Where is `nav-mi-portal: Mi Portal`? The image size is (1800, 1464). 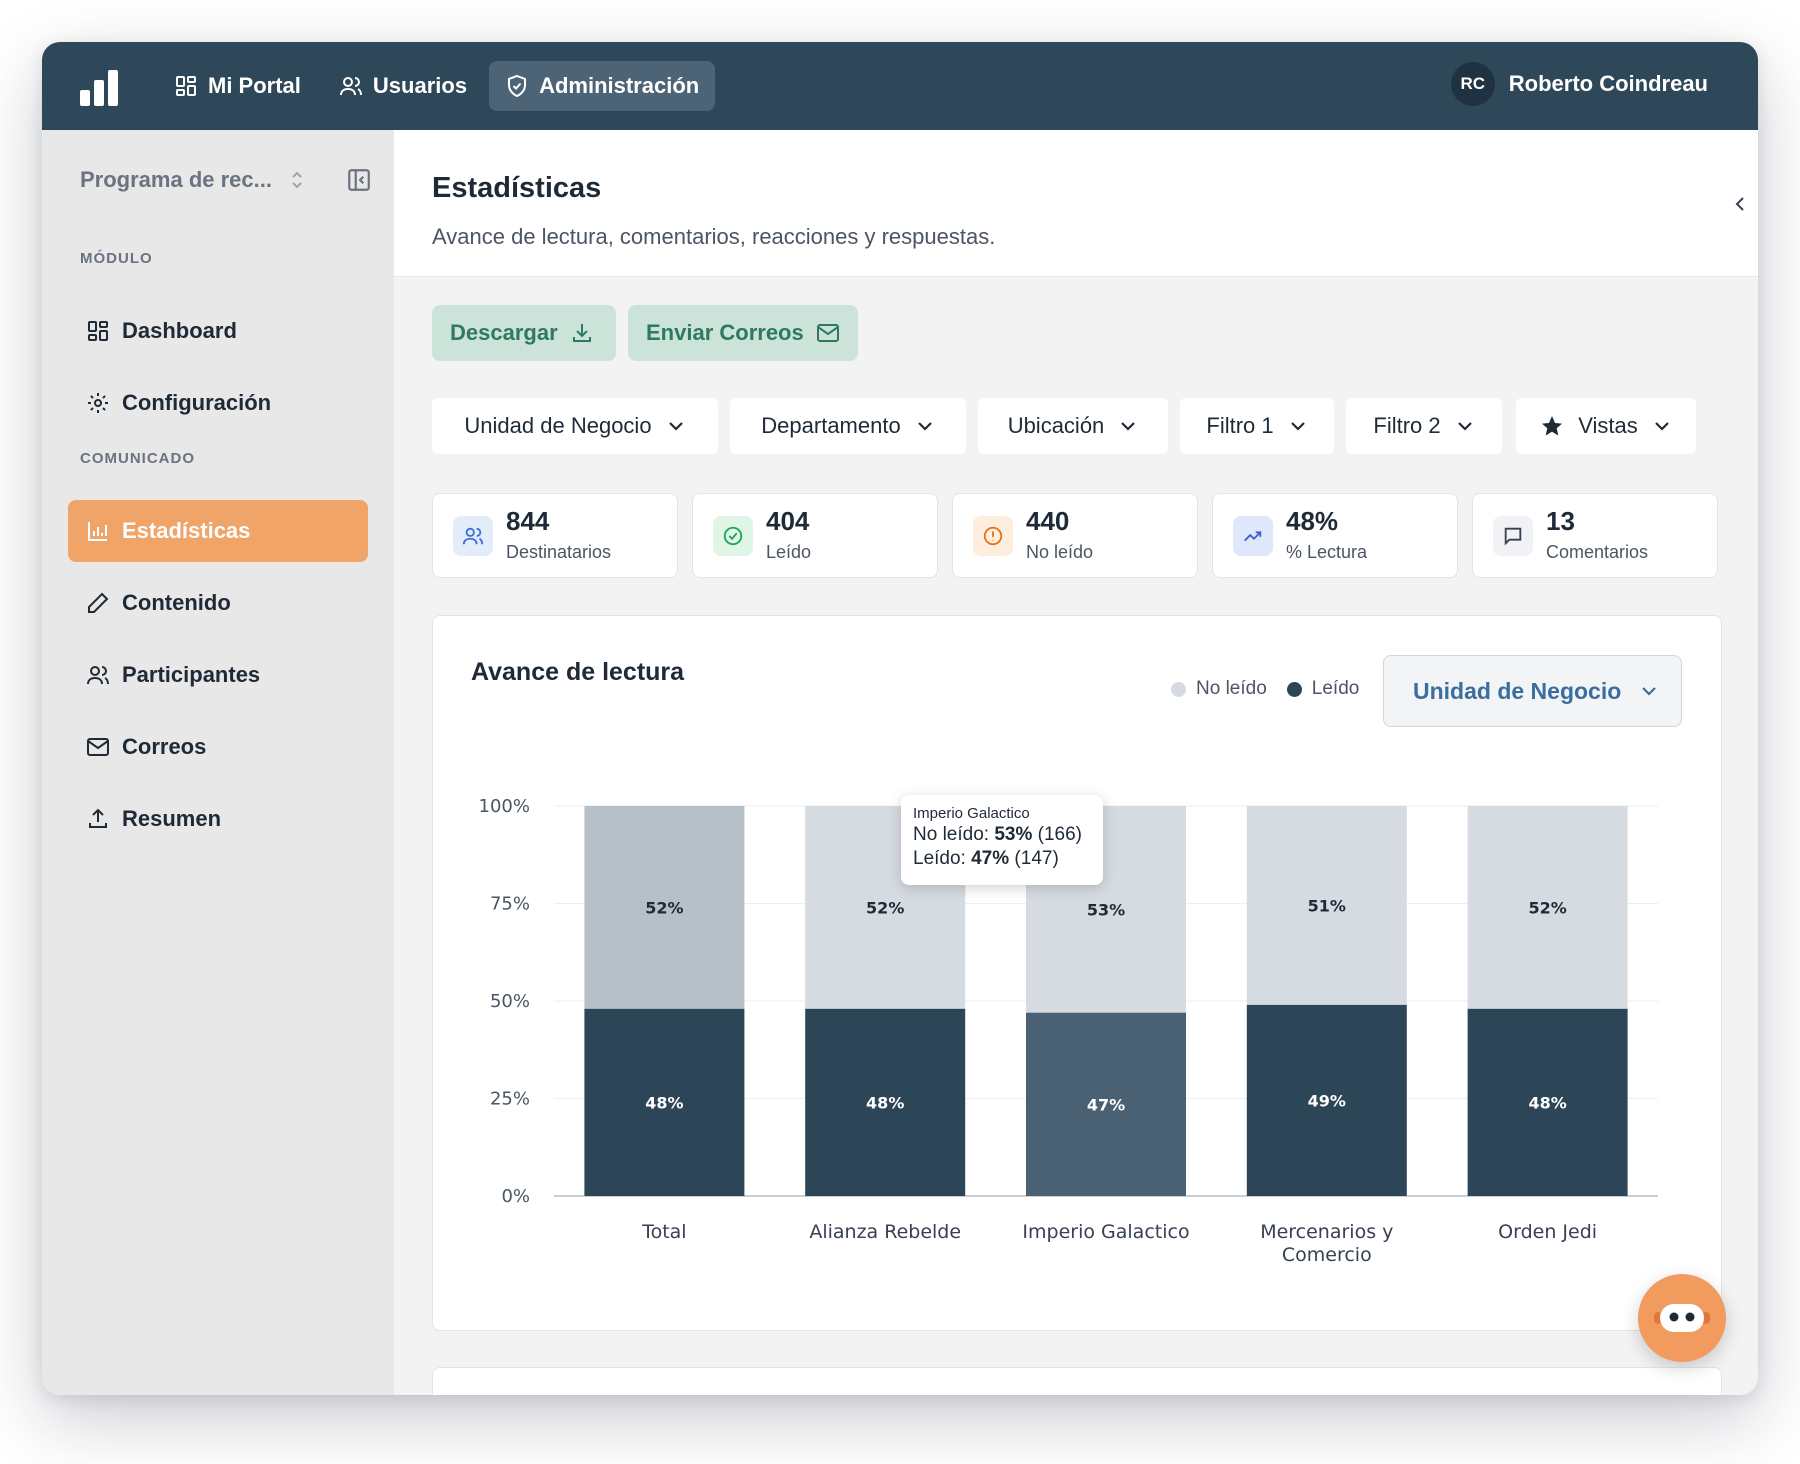 nav-mi-portal: Mi Portal is located at coordinates (237, 86).